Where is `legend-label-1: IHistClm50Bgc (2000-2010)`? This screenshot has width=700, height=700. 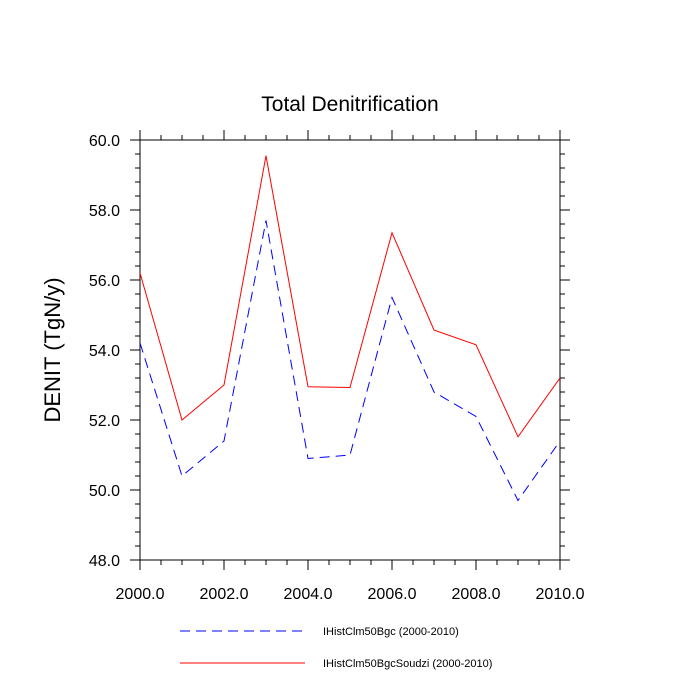 legend-label-1: IHistClm50Bgc (2000-2010) is located at coordinates (391, 632).